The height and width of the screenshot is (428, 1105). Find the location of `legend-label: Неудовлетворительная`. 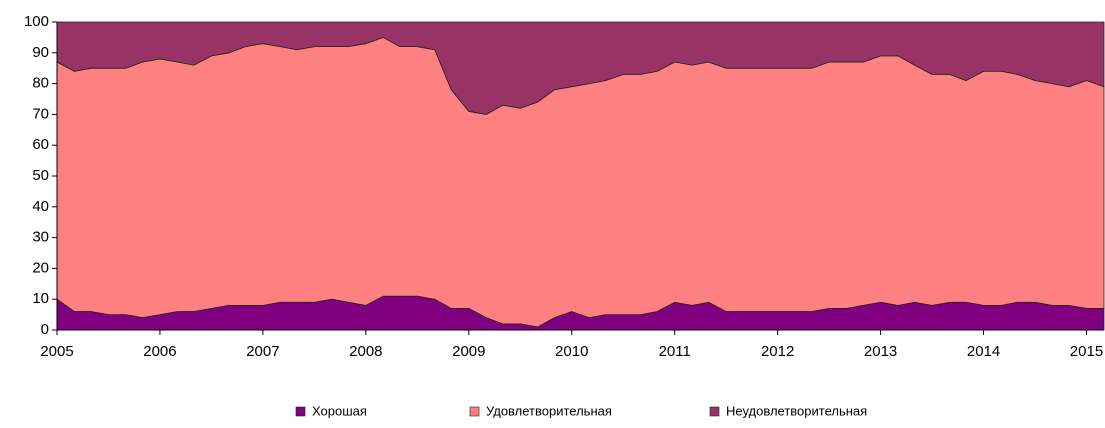

legend-label: Неудовлетворительная is located at coordinates (796, 410).